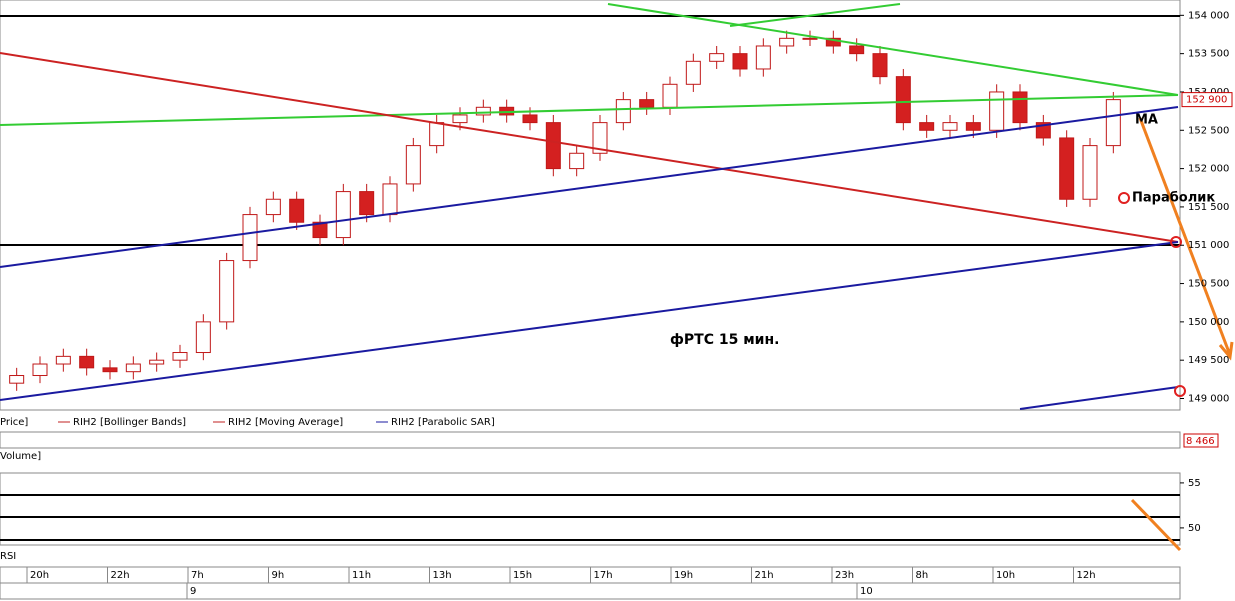 This screenshot has height=601, width=1235. What do you see at coordinates (278, 575) in the screenshot?
I see `time-label: 9h` at bounding box center [278, 575].